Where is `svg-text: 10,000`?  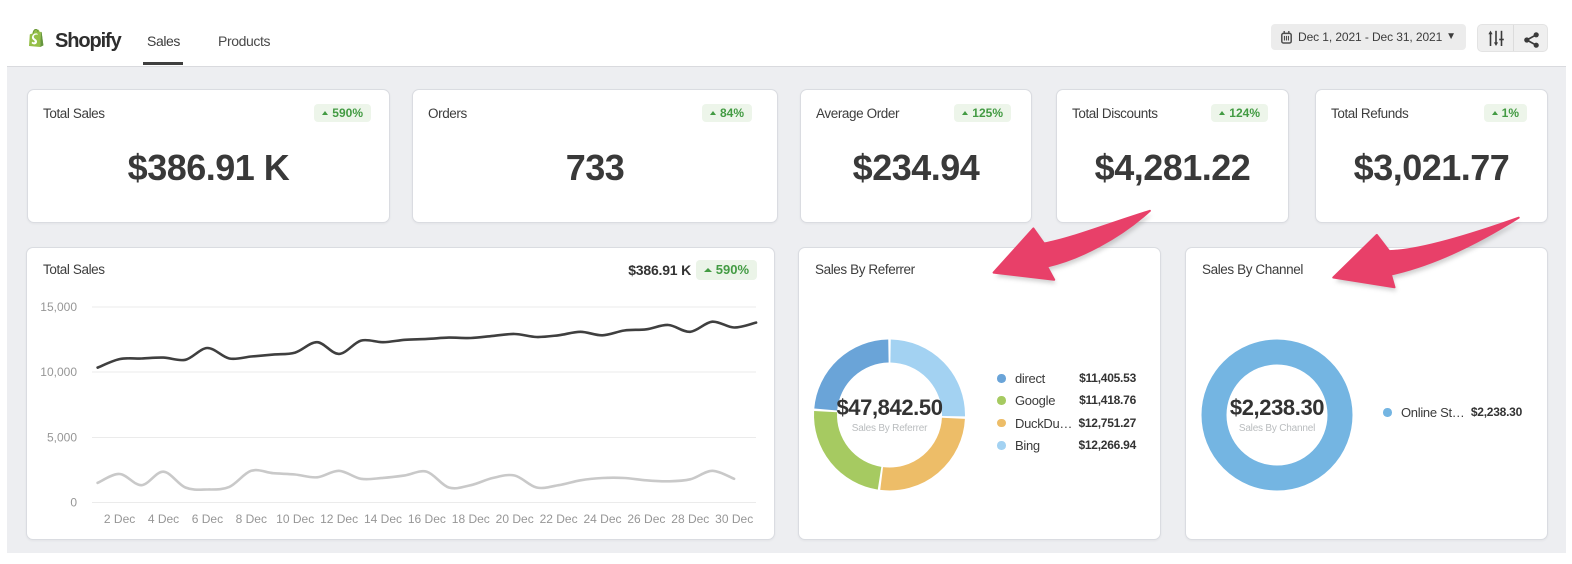 svg-text: 10,000 is located at coordinates (58, 372).